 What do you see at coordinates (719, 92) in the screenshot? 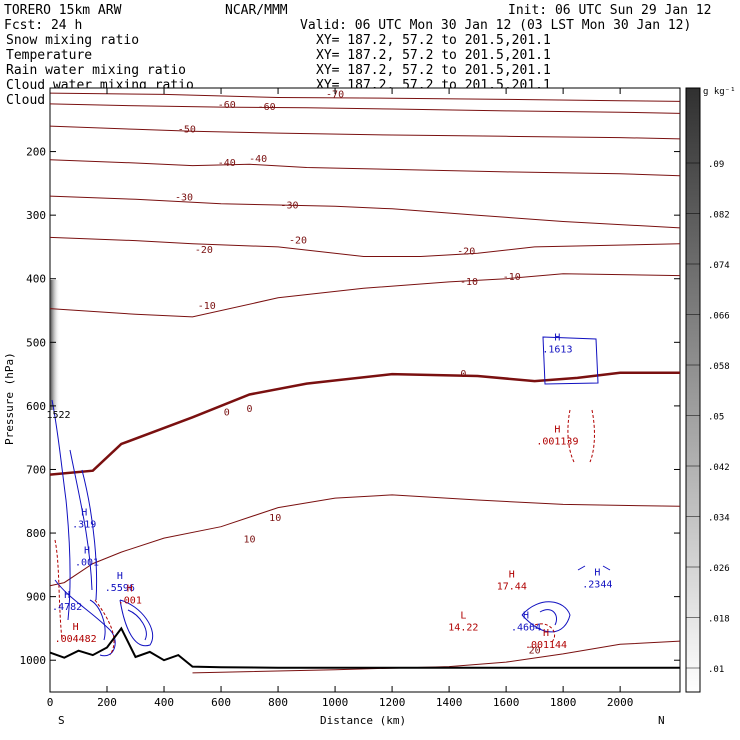
I see `colorbar-unit: g kg⁻¹` at bounding box center [719, 92].